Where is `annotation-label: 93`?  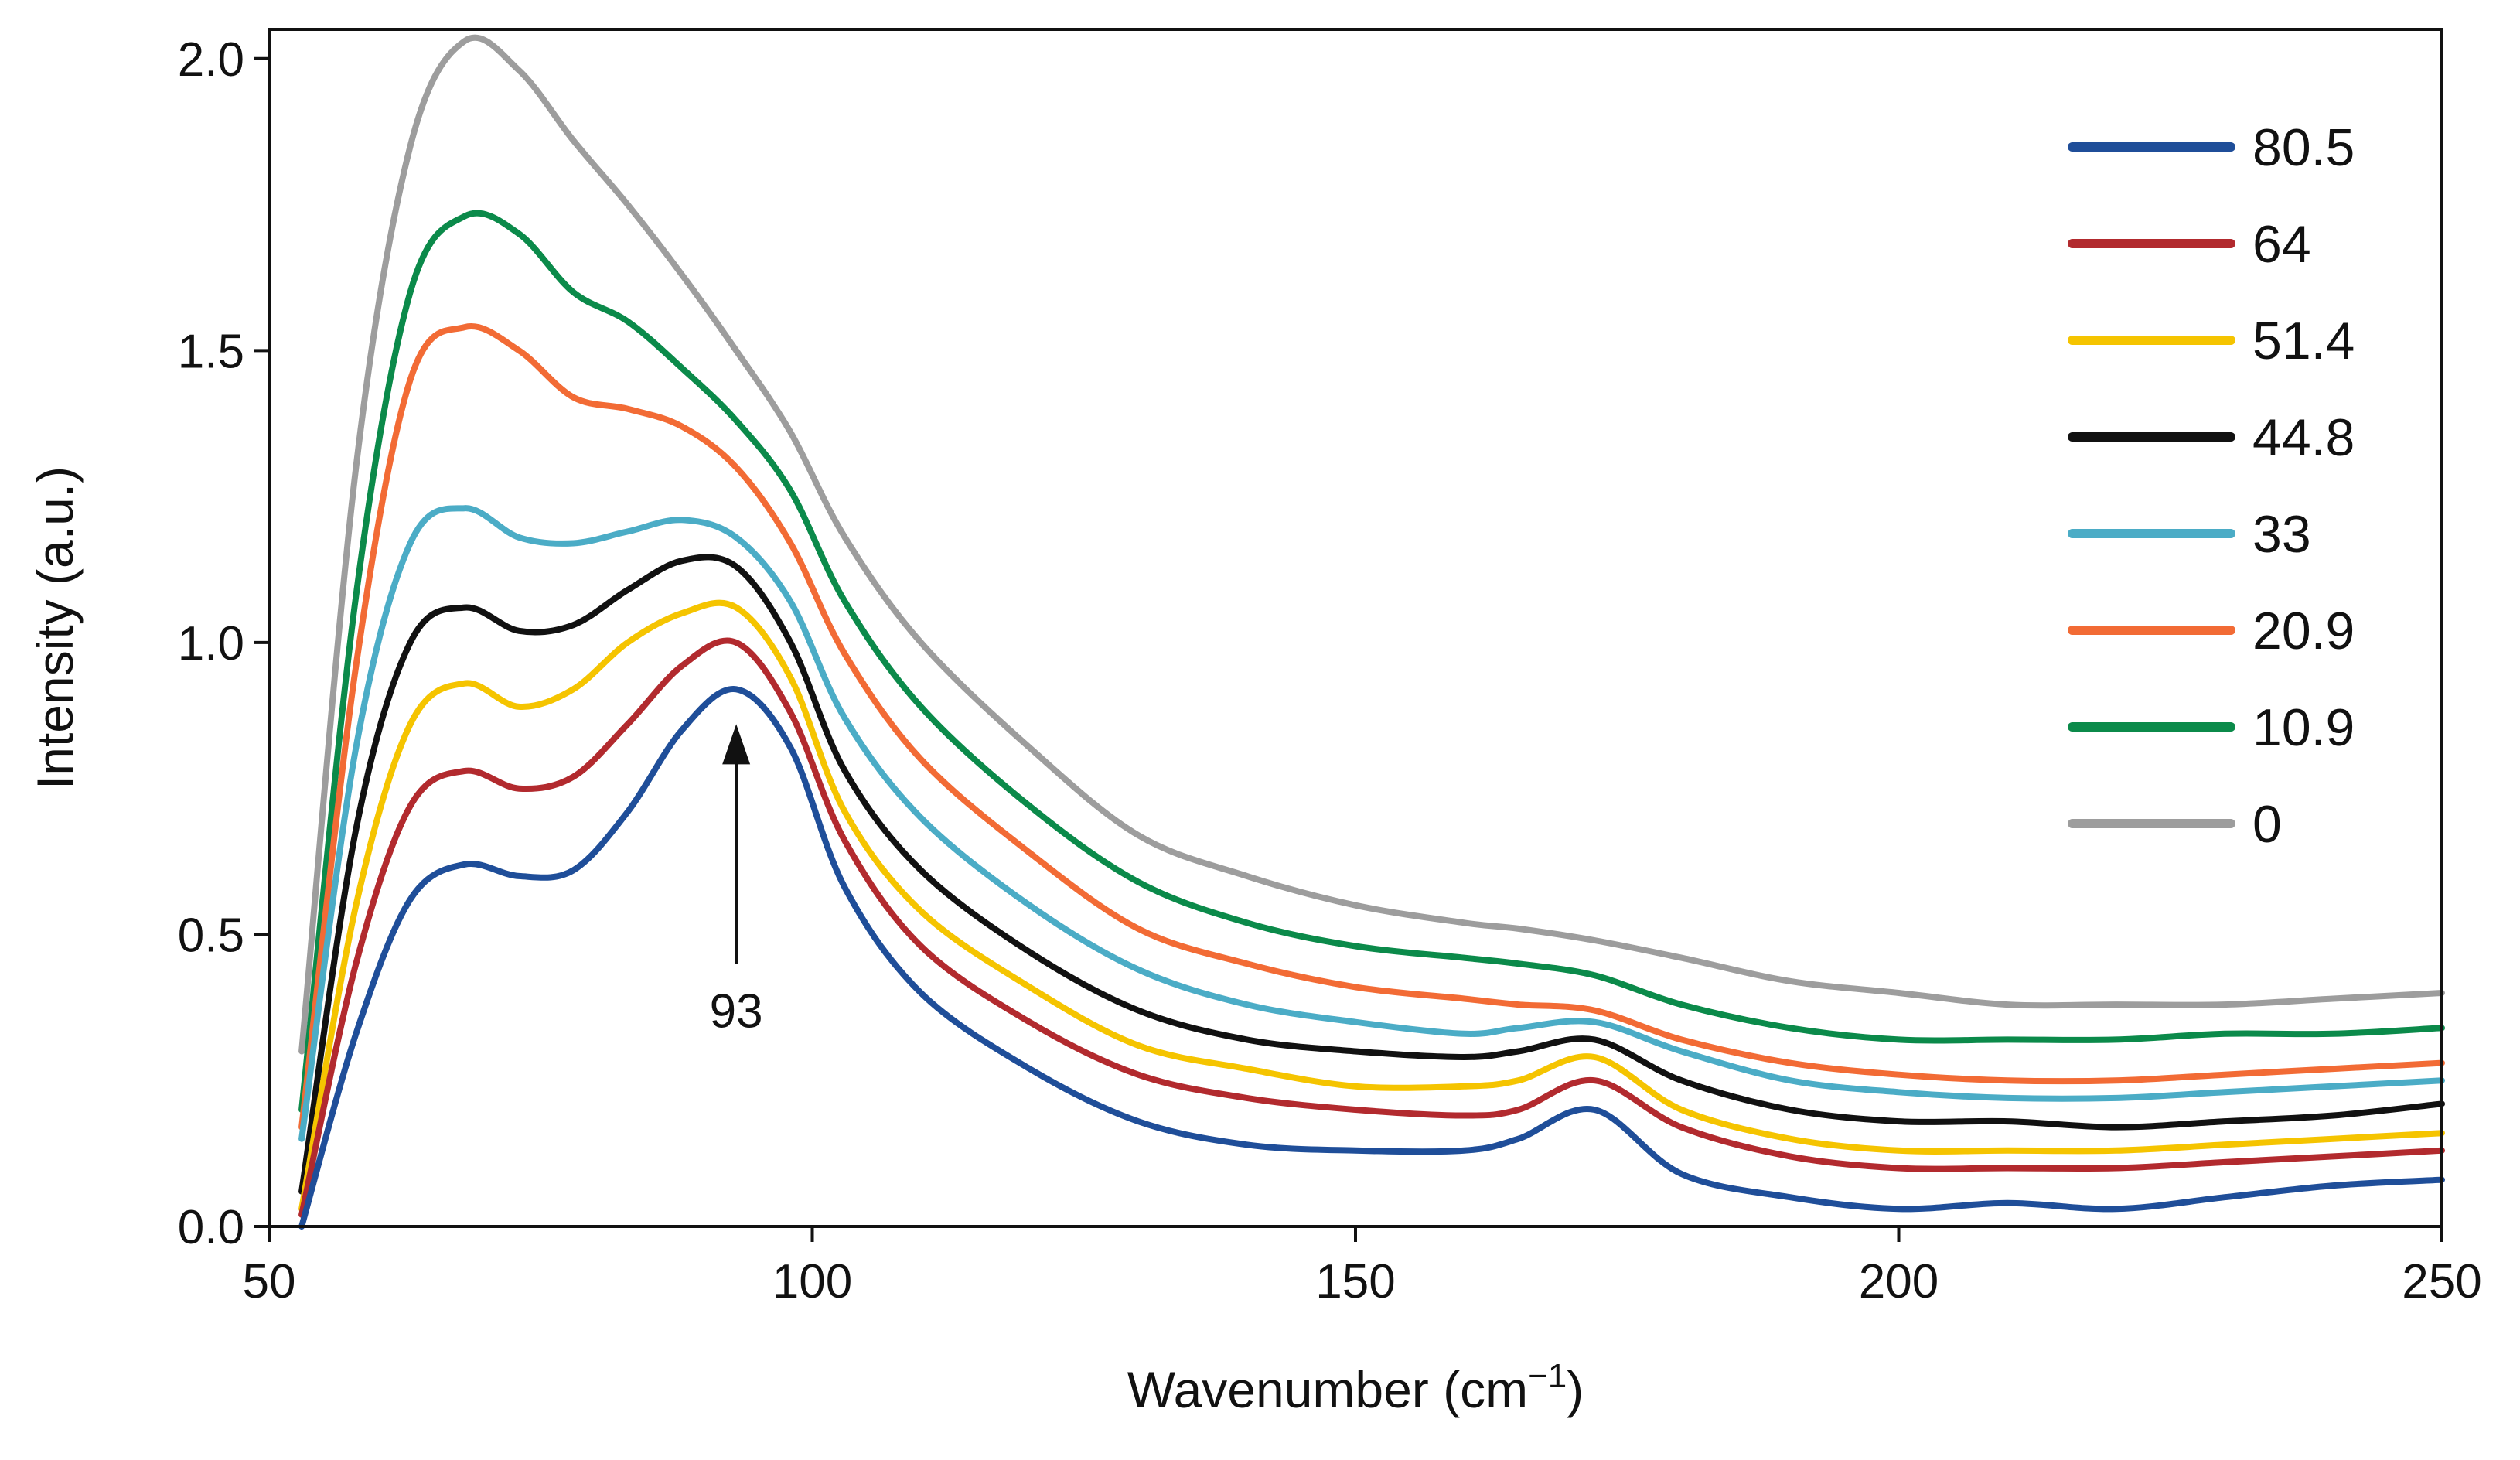
annotation-label: 93 is located at coordinates (736, 1011).